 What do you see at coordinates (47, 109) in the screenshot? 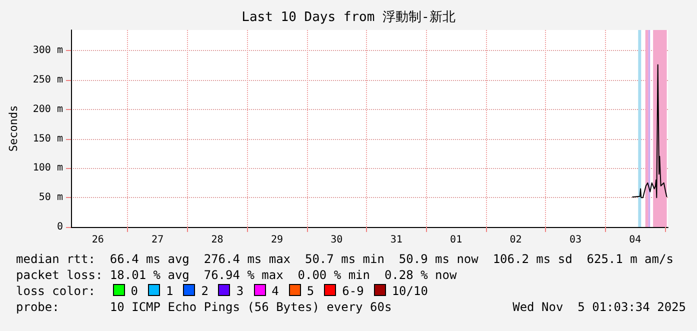
I see `y-tick-label: 200 m` at bounding box center [47, 109].